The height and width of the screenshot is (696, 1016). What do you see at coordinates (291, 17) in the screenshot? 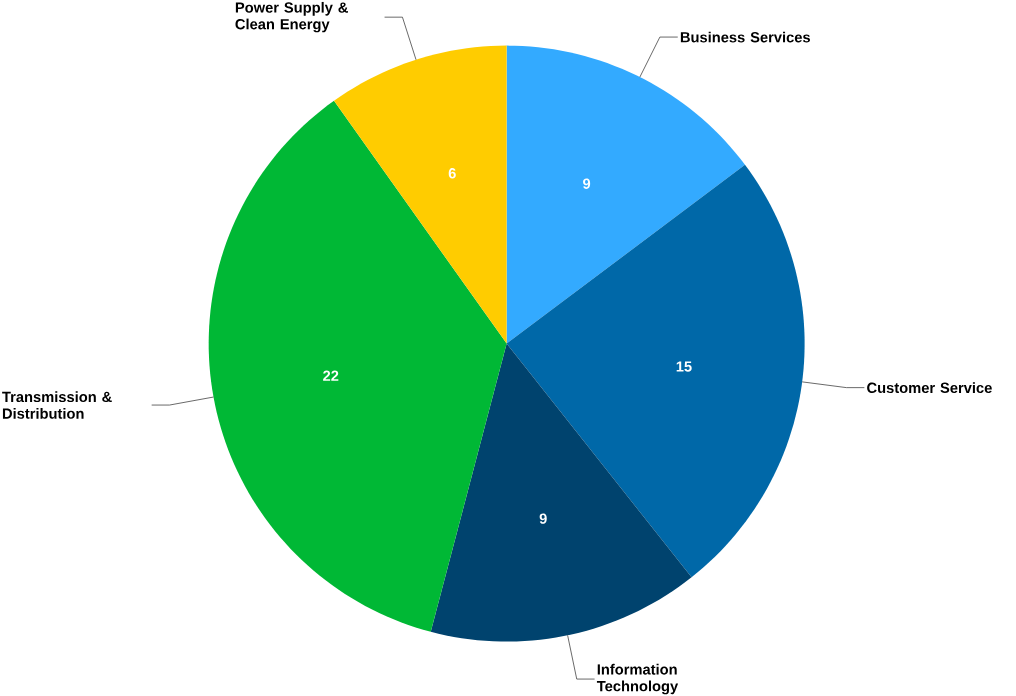
I see `slice-label: Power Supply & Clean Energy` at bounding box center [291, 17].